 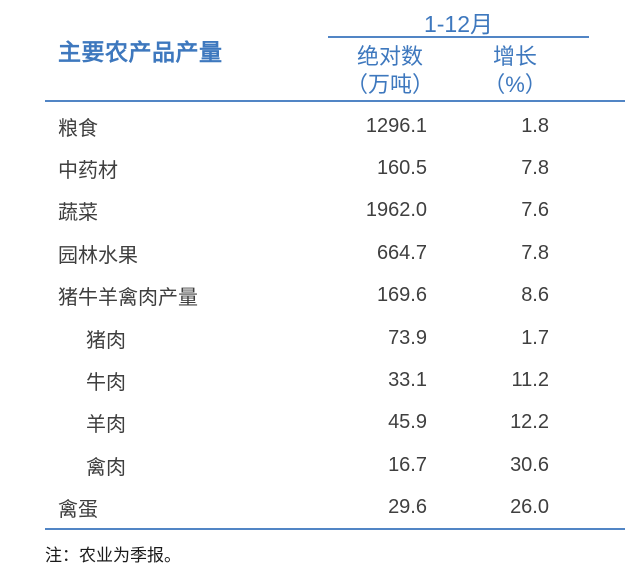 What do you see at coordinates (313, 380) in the screenshot?
I see `table-row: 牛肉 33.1 11.2` at bounding box center [313, 380].